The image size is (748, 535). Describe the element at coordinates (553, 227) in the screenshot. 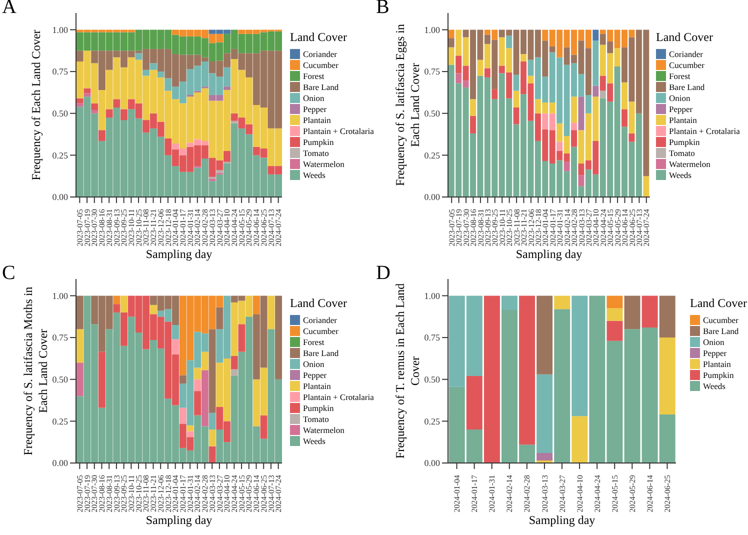

I see `x-tick-label: 2024-01-17` at that location.